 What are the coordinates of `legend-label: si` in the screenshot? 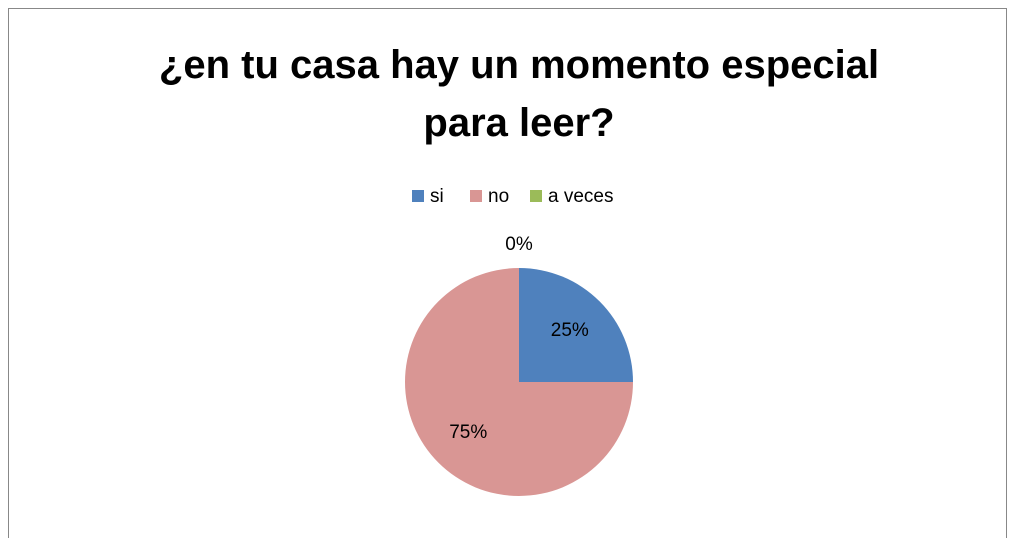 It's located at (437, 196).